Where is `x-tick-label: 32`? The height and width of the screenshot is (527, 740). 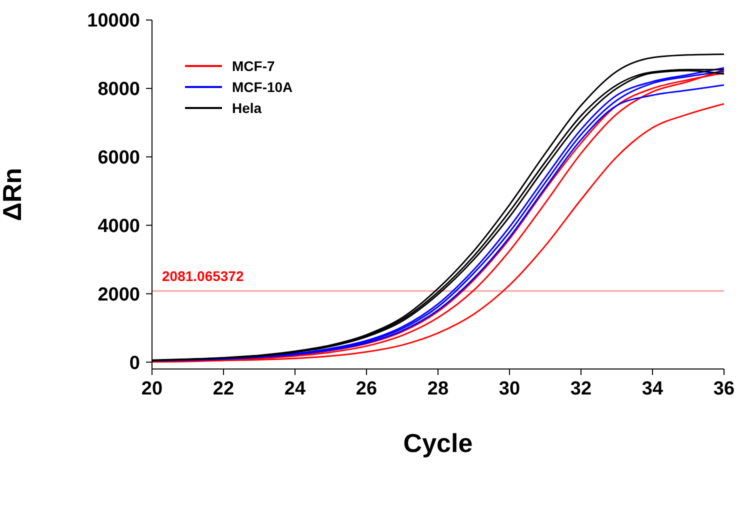
x-tick-label: 32 is located at coordinates (581, 389).